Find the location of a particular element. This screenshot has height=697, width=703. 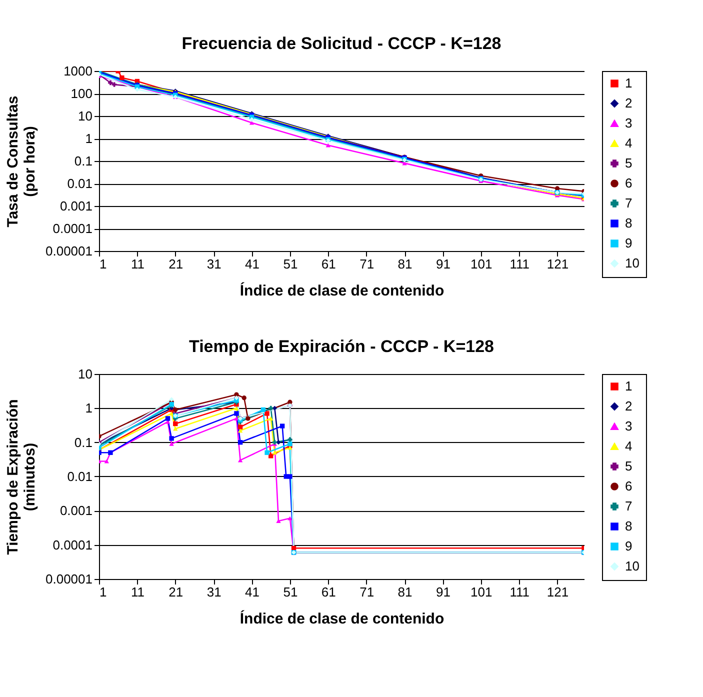

y-axis-title: Tiempo de Expiración (minutos) is located at coordinates (21, 477).